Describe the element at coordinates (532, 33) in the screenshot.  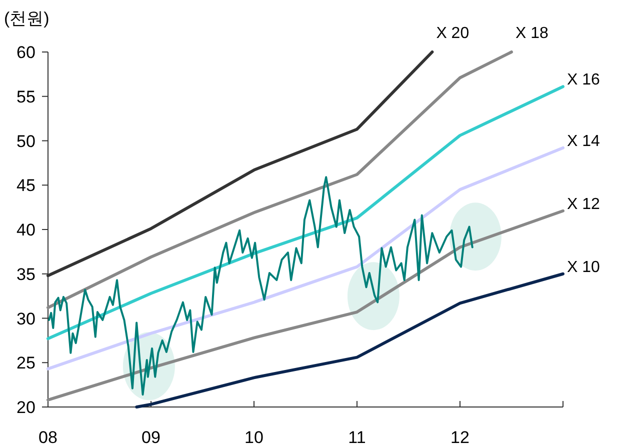
I see `series-label: X 18` at that location.